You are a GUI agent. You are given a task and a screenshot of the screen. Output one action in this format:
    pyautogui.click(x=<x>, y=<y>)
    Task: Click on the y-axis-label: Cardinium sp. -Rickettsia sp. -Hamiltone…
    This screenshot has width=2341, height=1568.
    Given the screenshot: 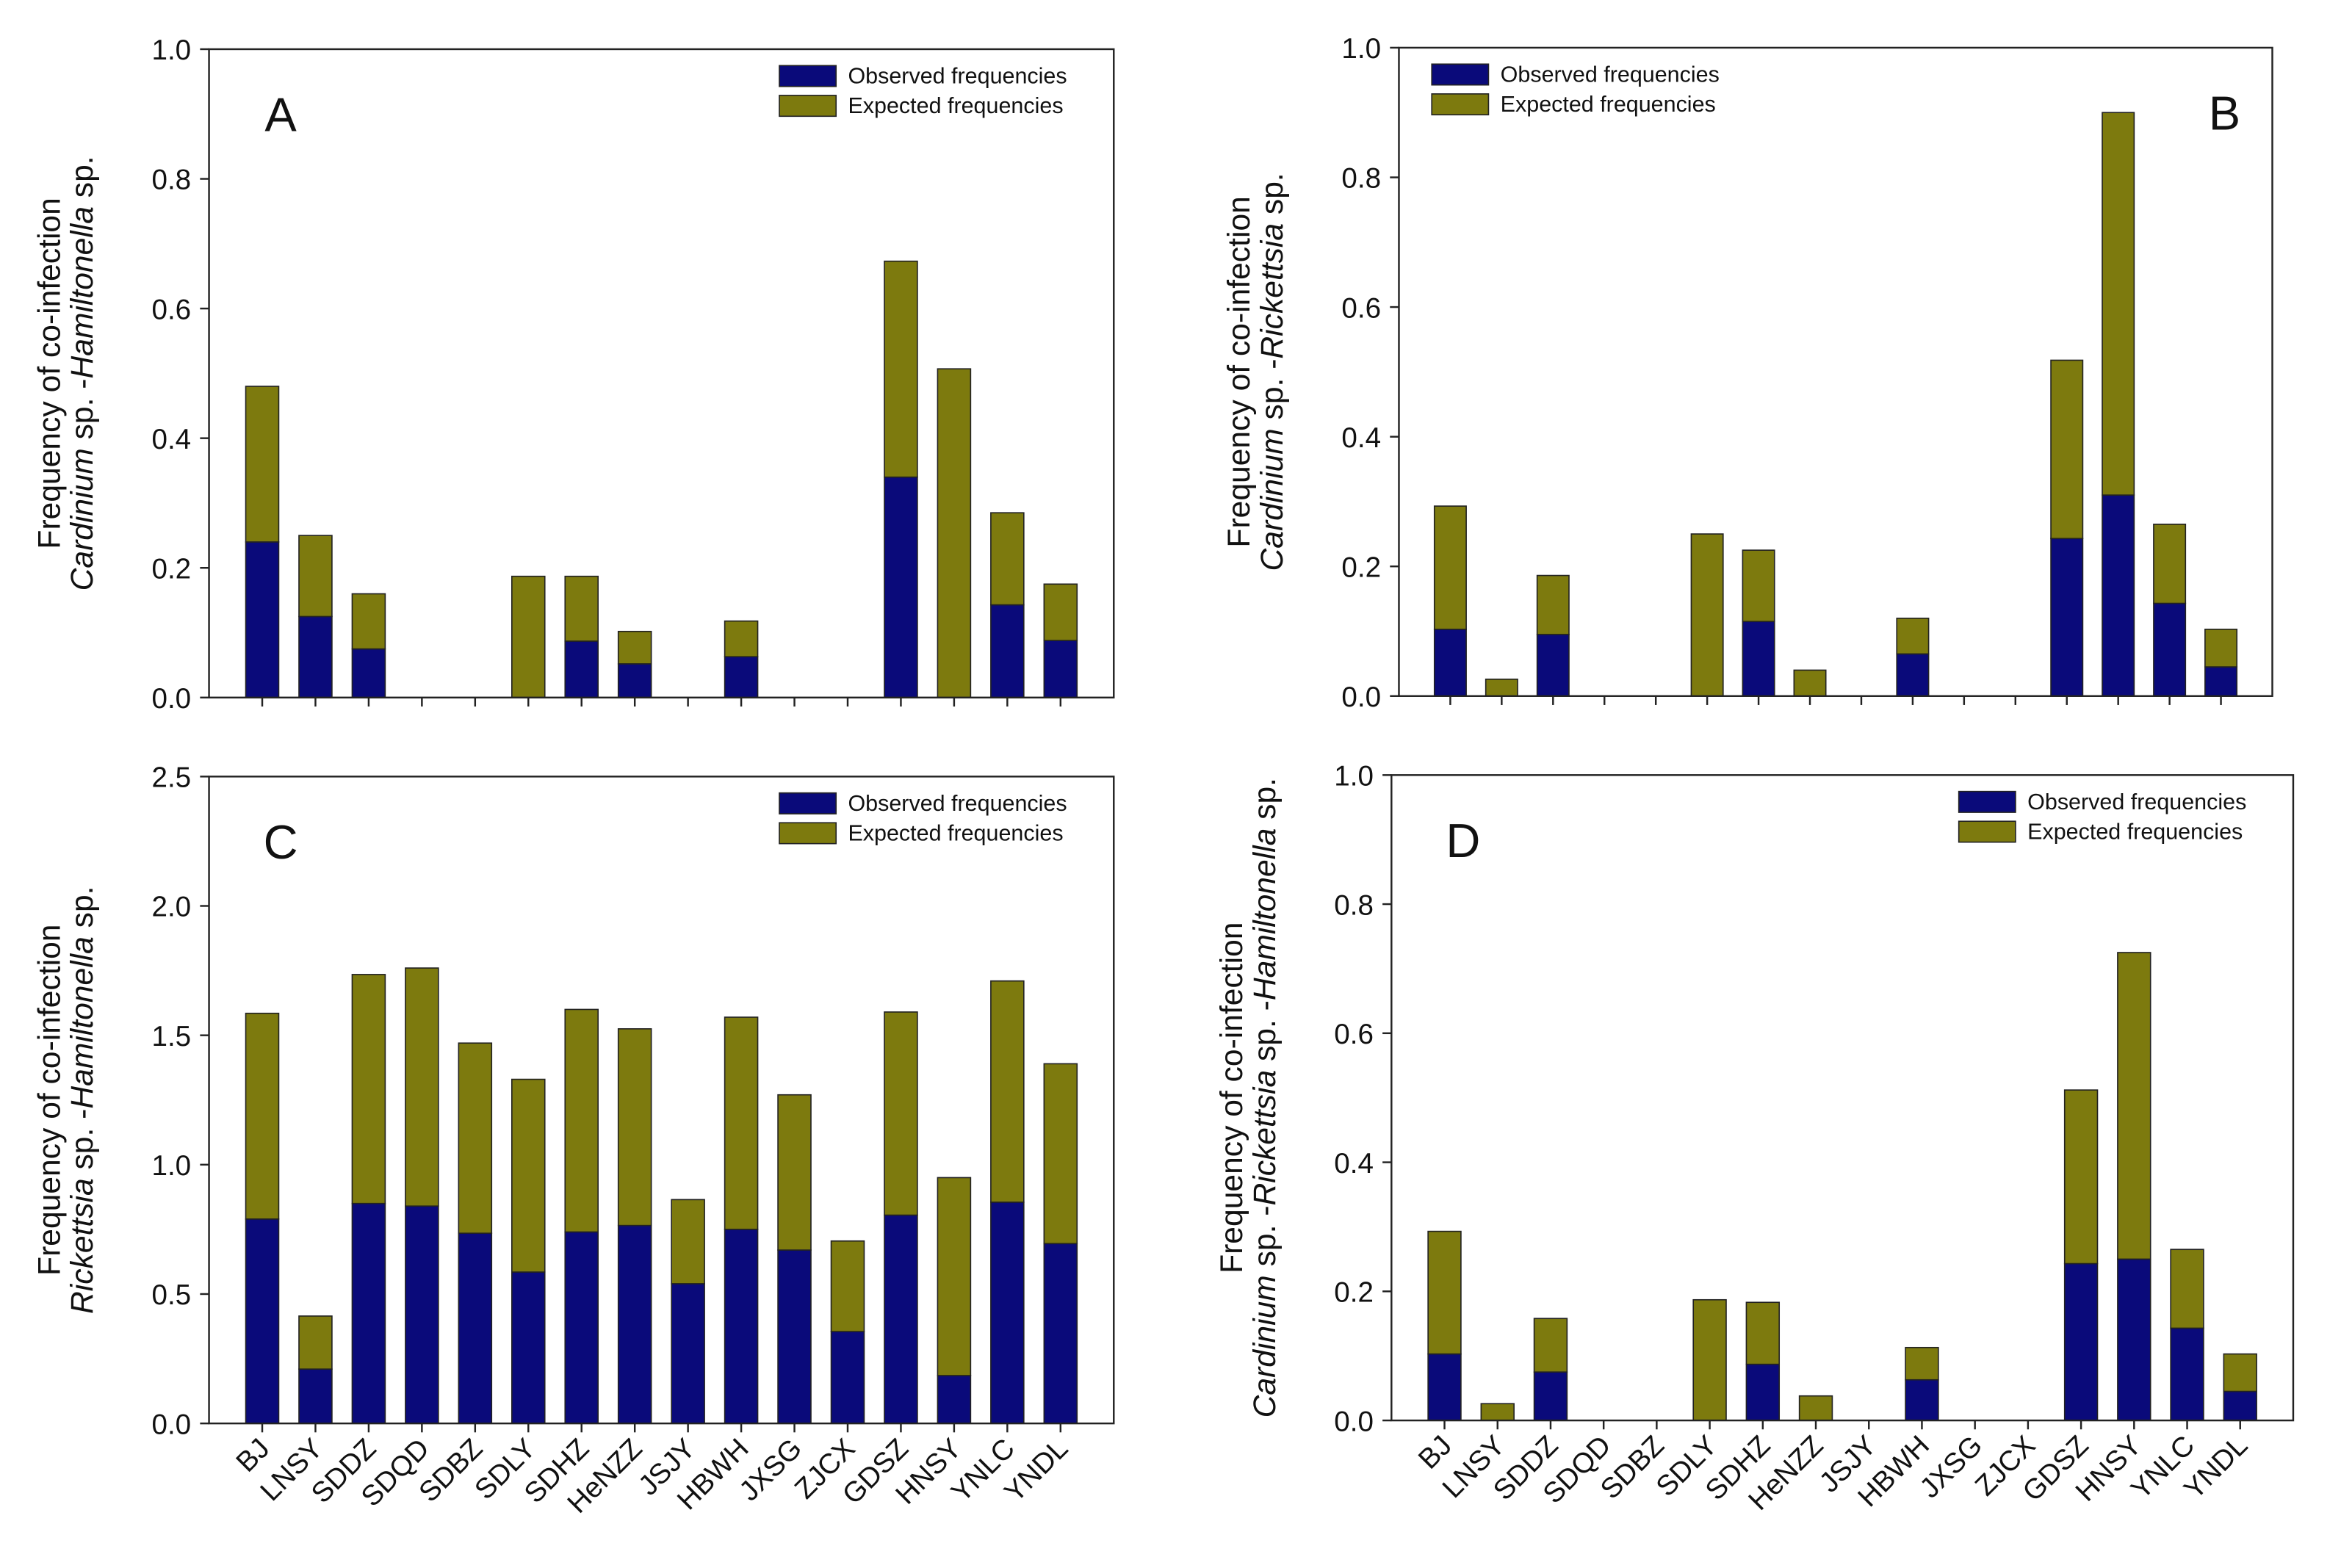 What is the action you would take?
    pyautogui.click(x=1265, y=1097)
    